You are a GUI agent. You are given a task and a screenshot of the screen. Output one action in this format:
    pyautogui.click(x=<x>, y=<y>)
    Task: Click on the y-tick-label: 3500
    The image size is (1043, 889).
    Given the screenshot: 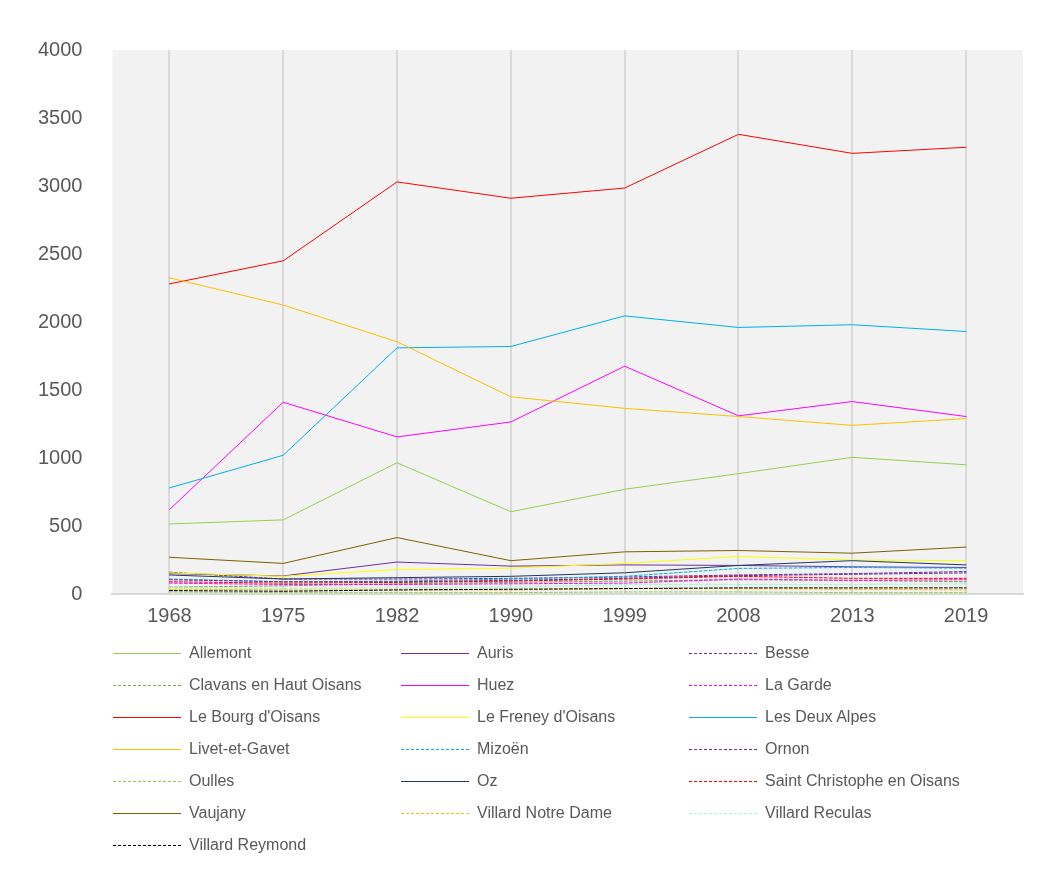 What is the action you would take?
    pyautogui.click(x=60, y=116)
    